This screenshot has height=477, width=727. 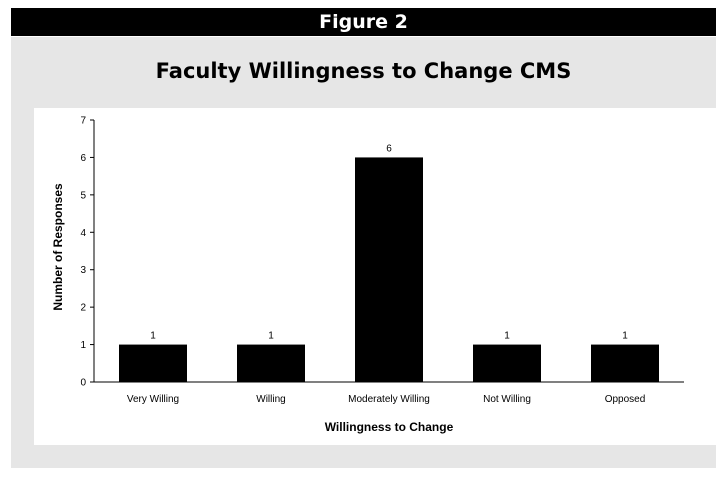 What do you see at coordinates (83, 308) in the screenshot?
I see `y-tick-label: 2` at bounding box center [83, 308].